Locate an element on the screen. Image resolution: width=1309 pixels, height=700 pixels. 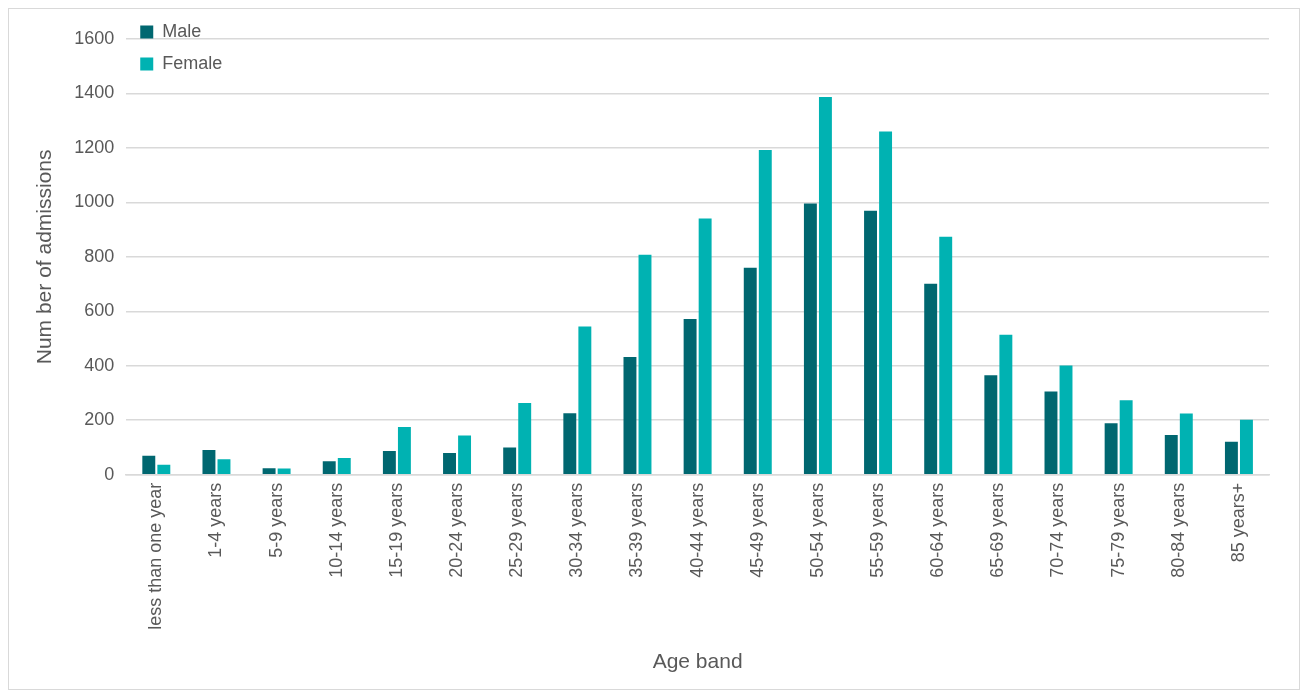
x-tick-label: less than one year is located at coordinates (155, 556).